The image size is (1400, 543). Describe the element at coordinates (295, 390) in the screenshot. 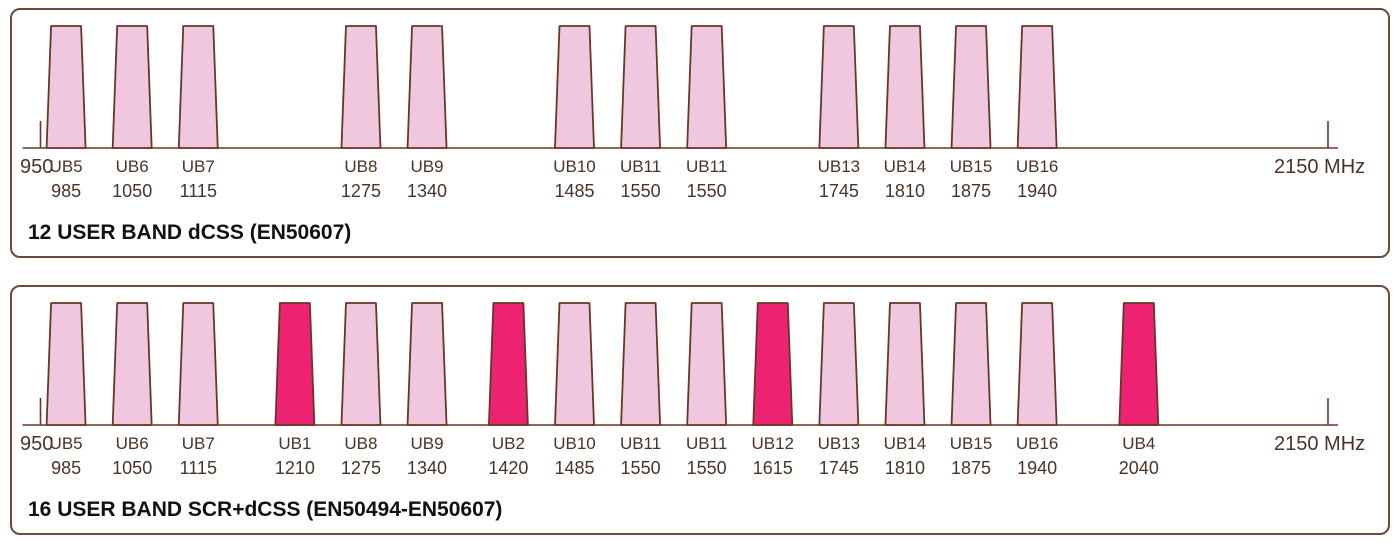

I see `user-band-ub1: UB1 1210` at that location.